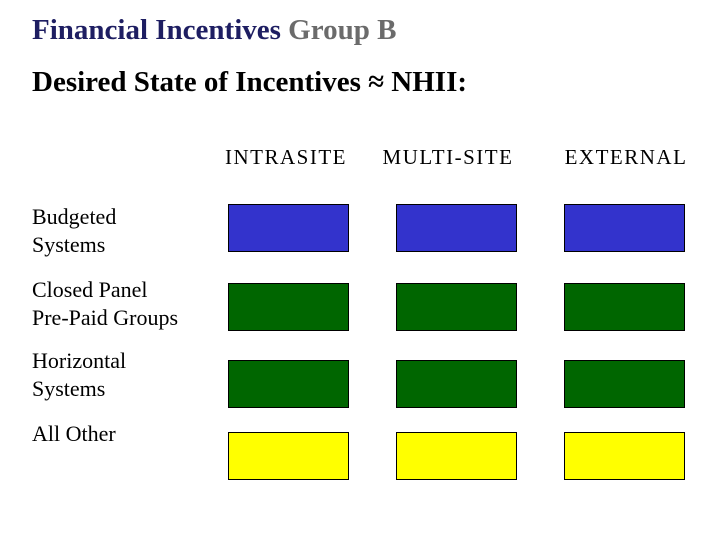 The height and width of the screenshot is (540, 720). I want to click on row-label-horizontal-systems: Horizontal Systems, so click(79, 374).